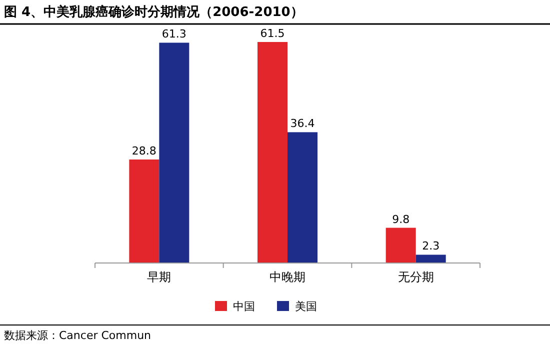  I want to click on x-tick-label: 中晚期, so click(288, 277).